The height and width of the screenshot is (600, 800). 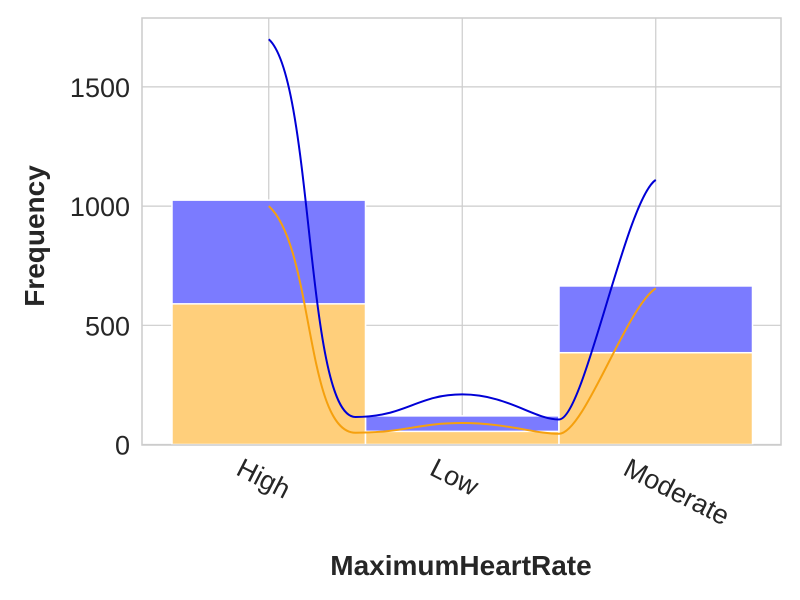 What do you see at coordinates (455, 477) in the screenshot?
I see `x-tick-label-low: Low` at bounding box center [455, 477].